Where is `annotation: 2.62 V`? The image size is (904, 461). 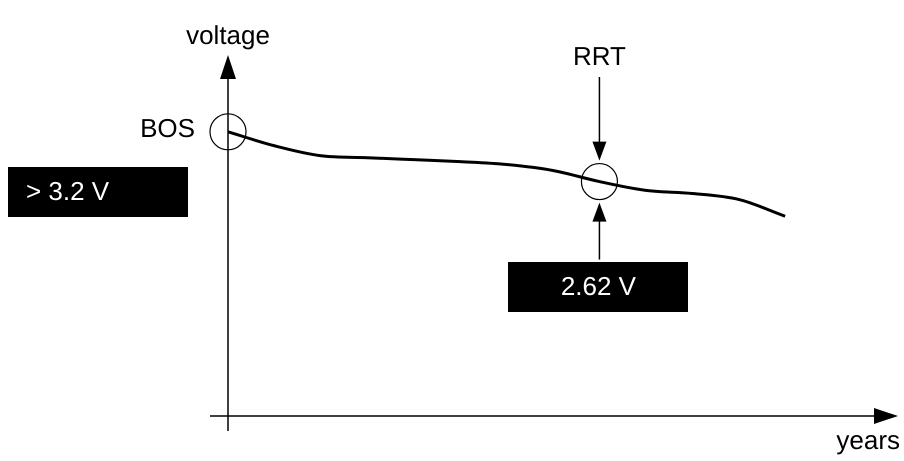
annotation: 2.62 V is located at coordinates (598, 286).